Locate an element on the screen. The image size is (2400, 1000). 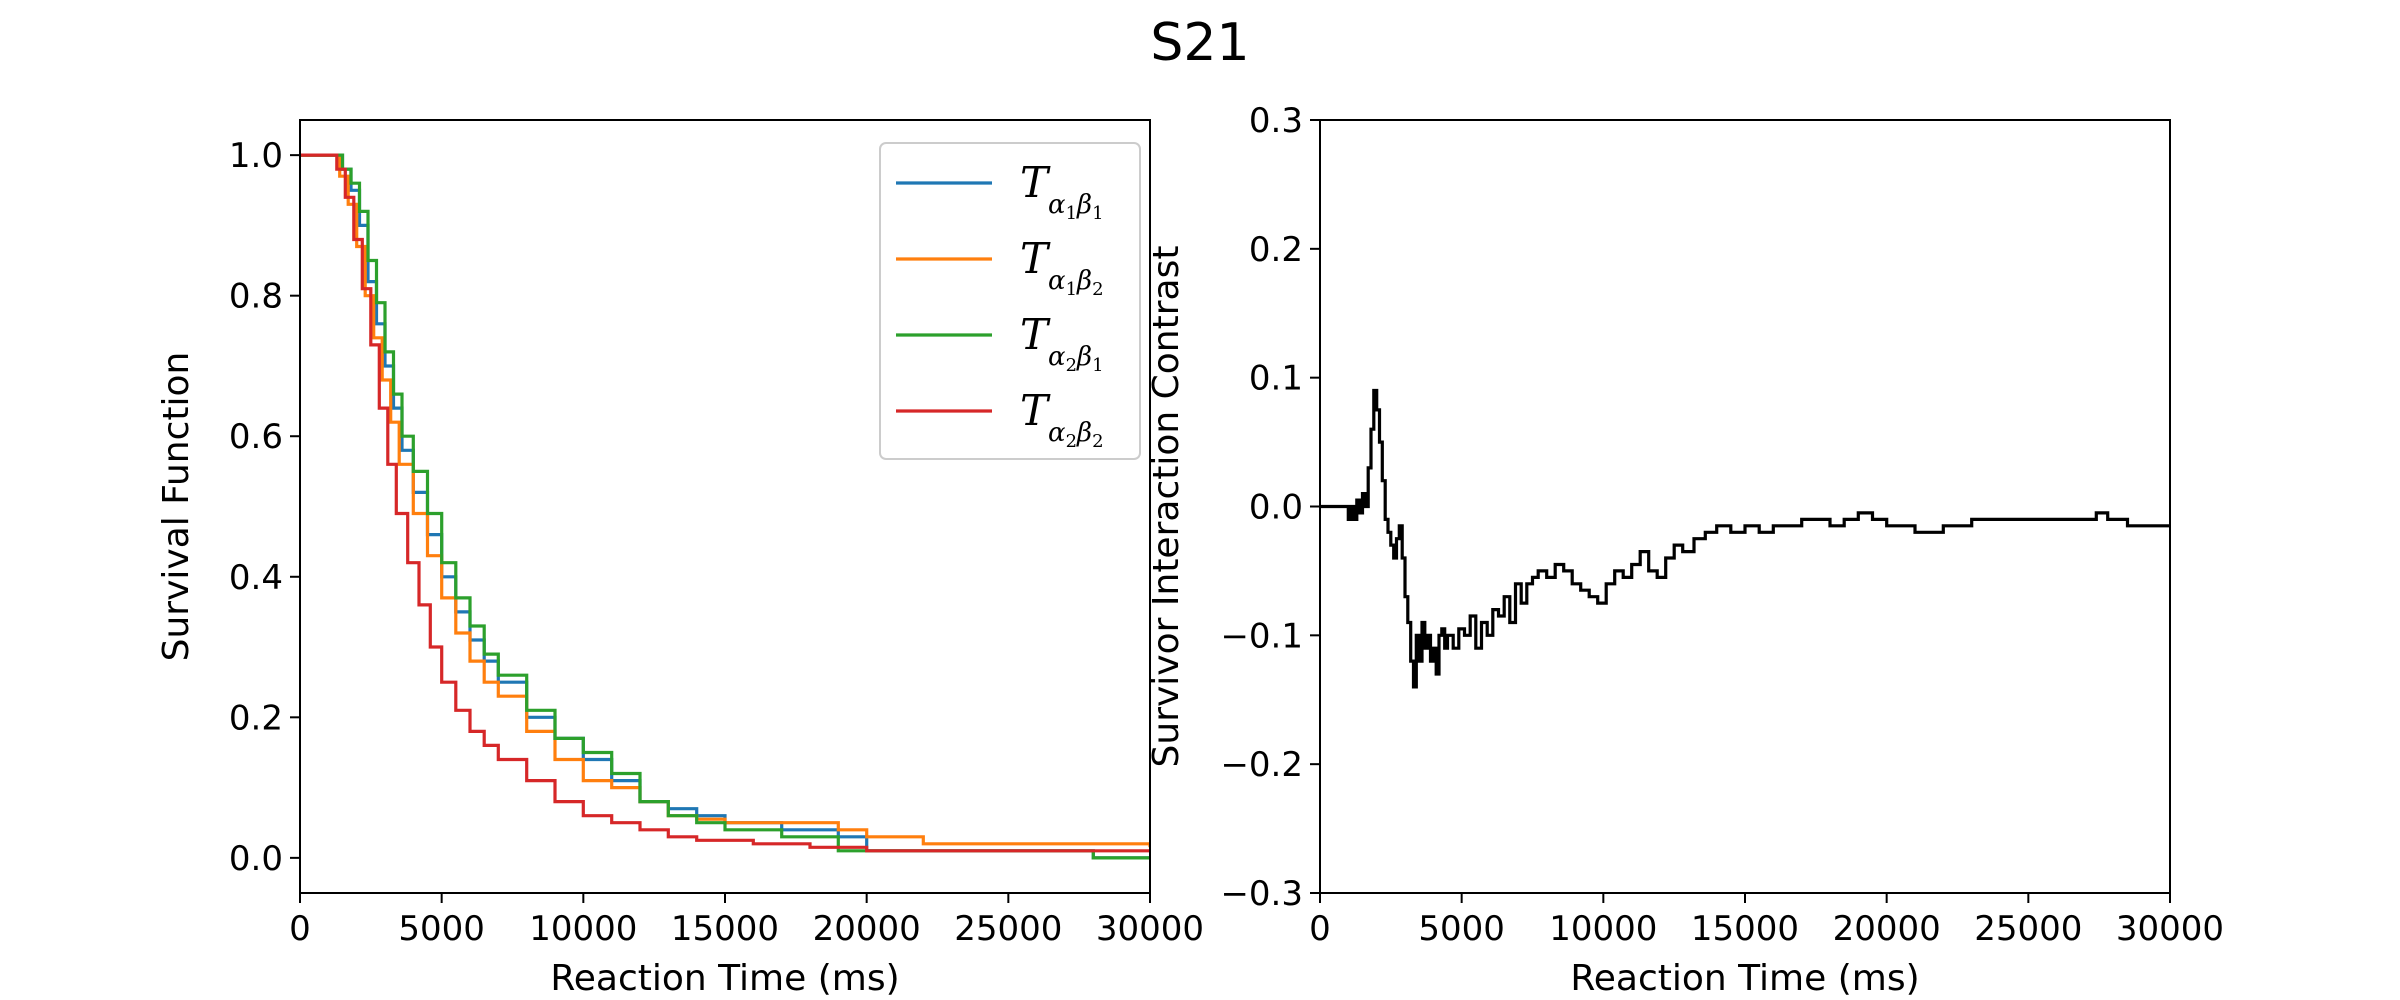
y-tick-label: −0.2 is located at coordinates (1261, 765).